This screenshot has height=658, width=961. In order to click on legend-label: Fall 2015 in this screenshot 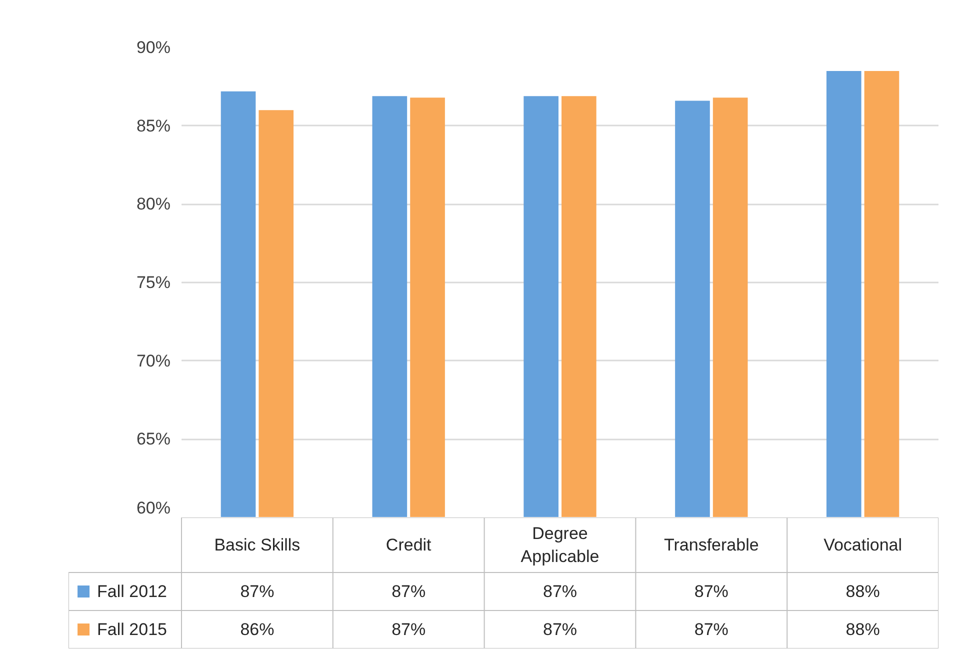, I will do `click(132, 629)`.